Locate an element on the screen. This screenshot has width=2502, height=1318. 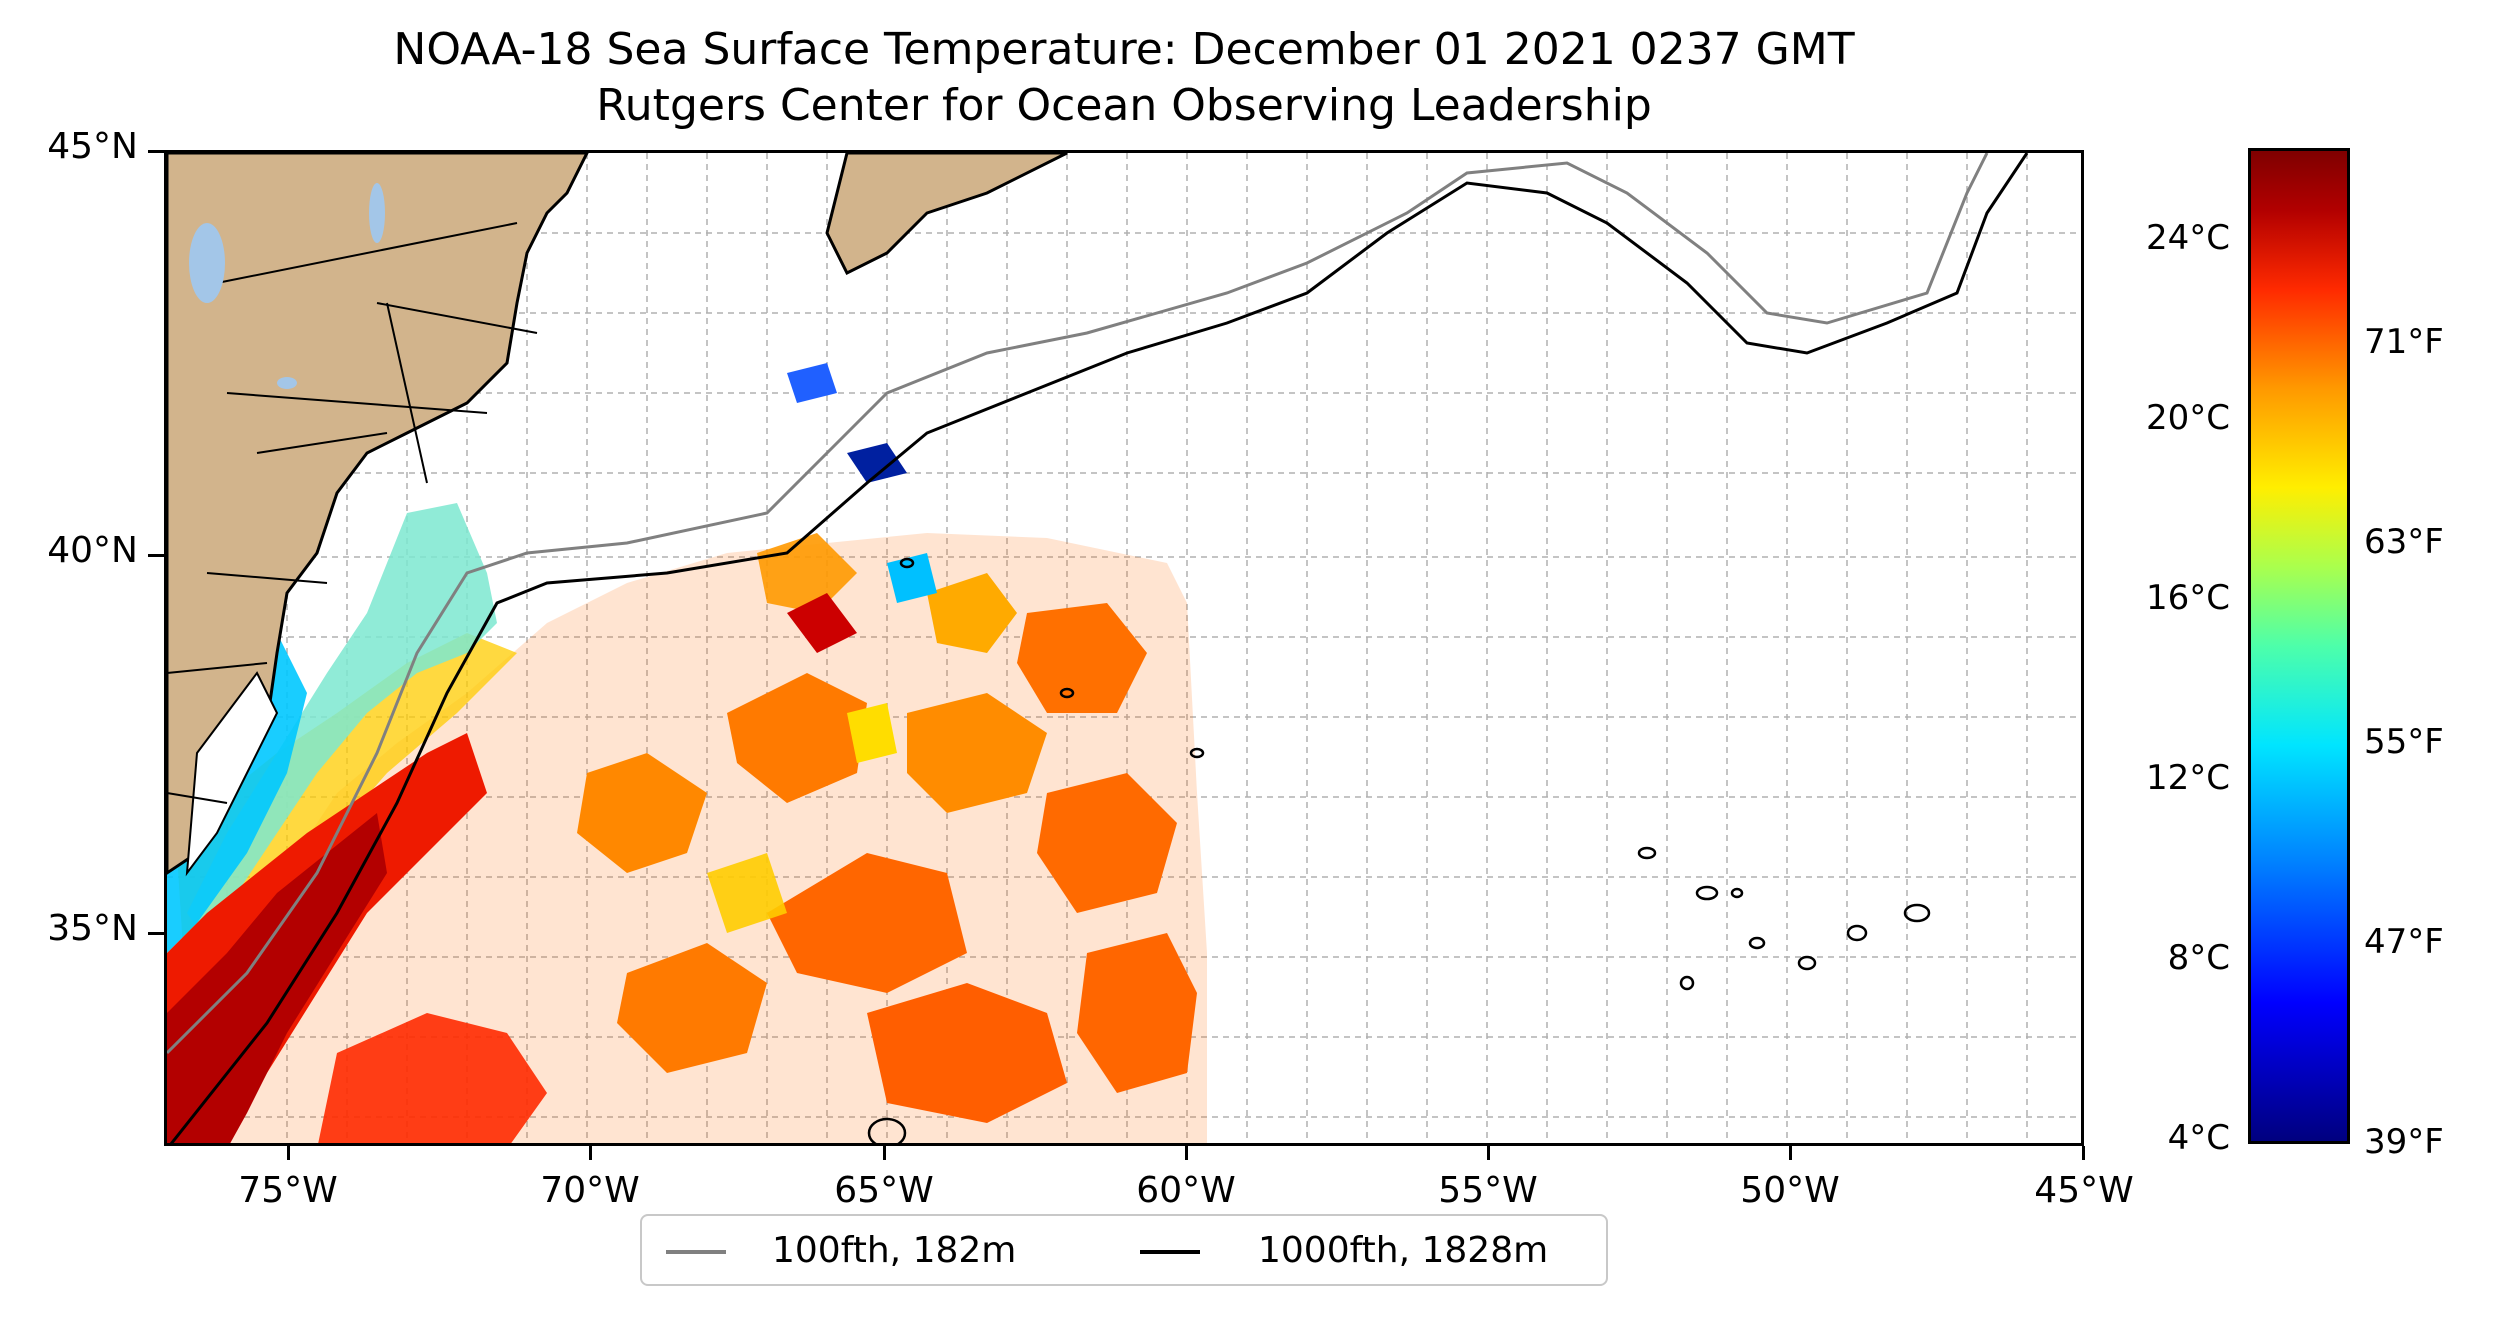
lon-label-50w: 50°W is located at coordinates (1790, 1190).